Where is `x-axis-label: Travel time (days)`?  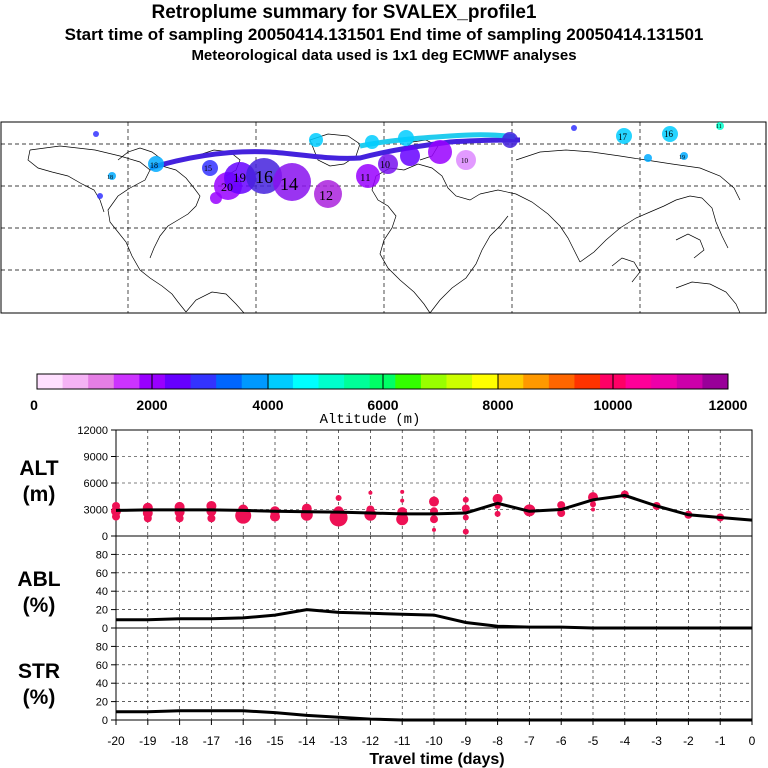 x-axis-label: Travel time (days) is located at coordinates (436, 759).